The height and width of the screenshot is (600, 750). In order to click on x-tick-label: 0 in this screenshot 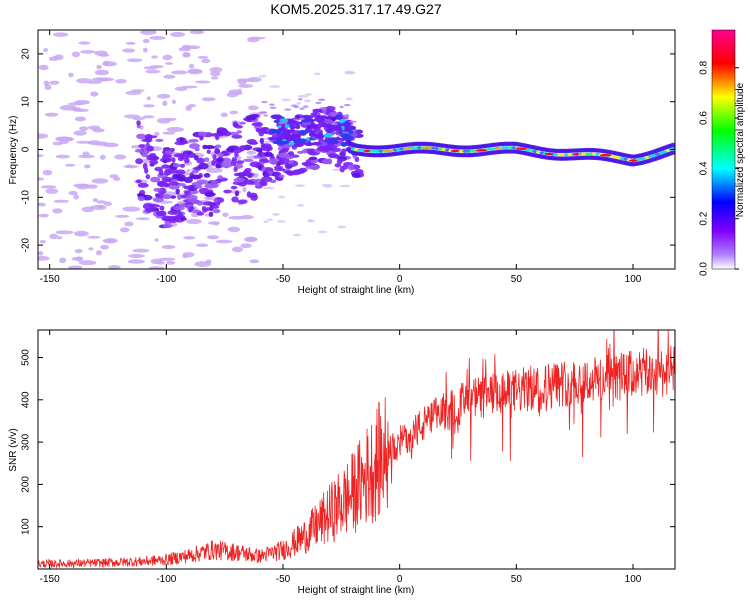, I will do `click(400, 579)`.